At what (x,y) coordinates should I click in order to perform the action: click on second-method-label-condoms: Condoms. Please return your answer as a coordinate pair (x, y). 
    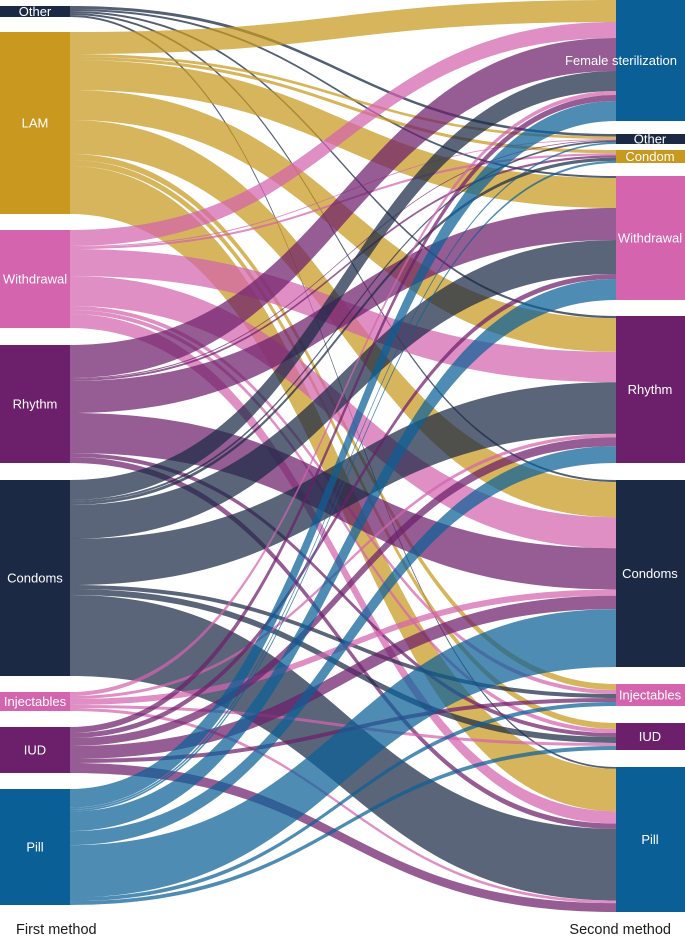
    Looking at the image, I should click on (650, 573).